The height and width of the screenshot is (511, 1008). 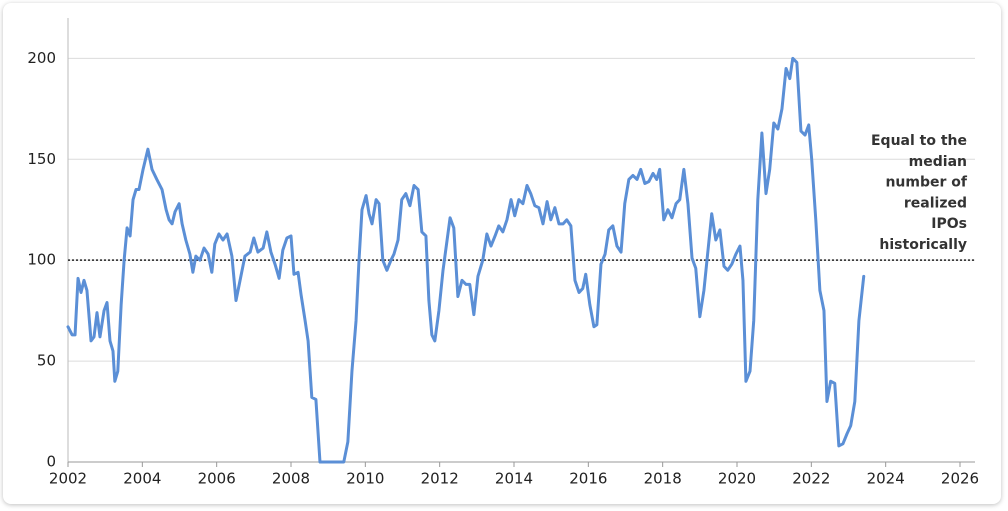 What do you see at coordinates (51, 462) in the screenshot?
I see `y-tick-label: 0` at bounding box center [51, 462].